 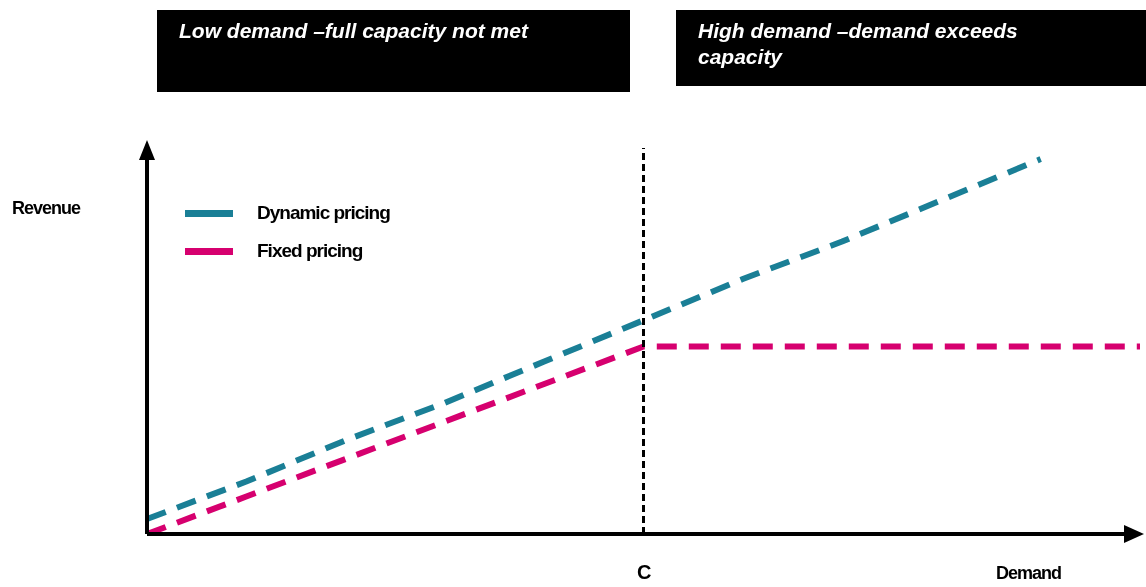 What do you see at coordinates (911, 48) in the screenshot?
I see `text: High demand –demand exceeds capacity` at bounding box center [911, 48].